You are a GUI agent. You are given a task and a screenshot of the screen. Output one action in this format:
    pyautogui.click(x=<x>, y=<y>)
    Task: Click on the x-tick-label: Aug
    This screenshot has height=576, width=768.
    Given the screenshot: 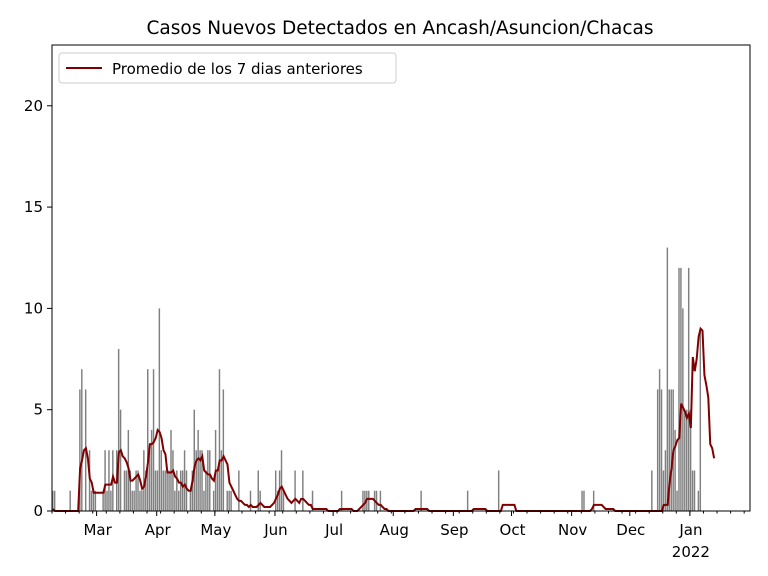 What is the action you would take?
    pyautogui.click(x=394, y=530)
    